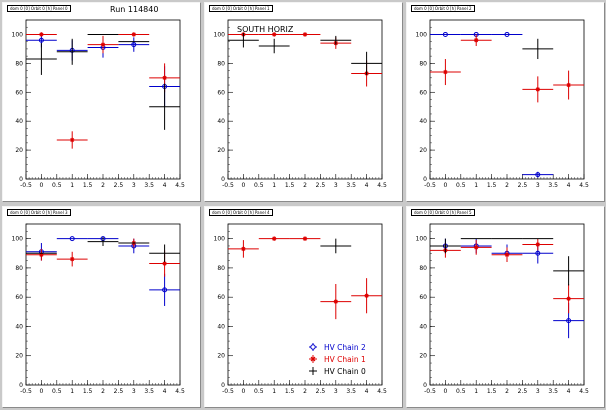 This screenshot has height=410, width=606. What do you see at coordinates (336, 347) in the screenshot?
I see `legend-entry-chain2: HV Chain 2` at bounding box center [336, 347].